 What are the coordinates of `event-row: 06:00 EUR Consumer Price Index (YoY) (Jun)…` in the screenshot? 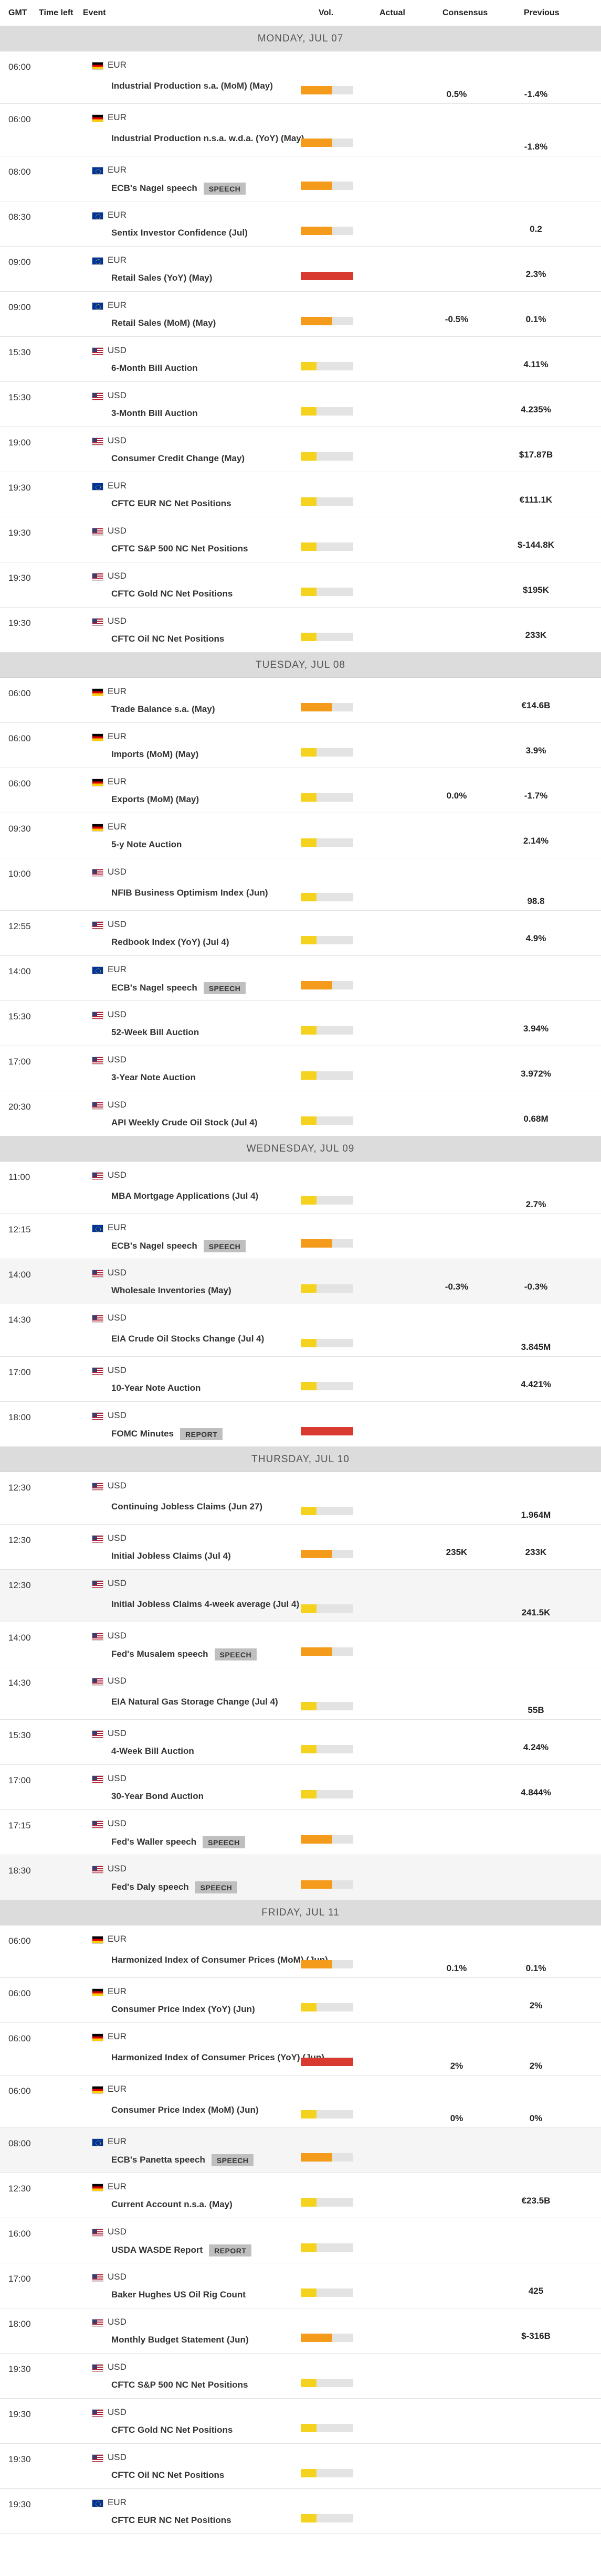 It's located at (300, 2000).